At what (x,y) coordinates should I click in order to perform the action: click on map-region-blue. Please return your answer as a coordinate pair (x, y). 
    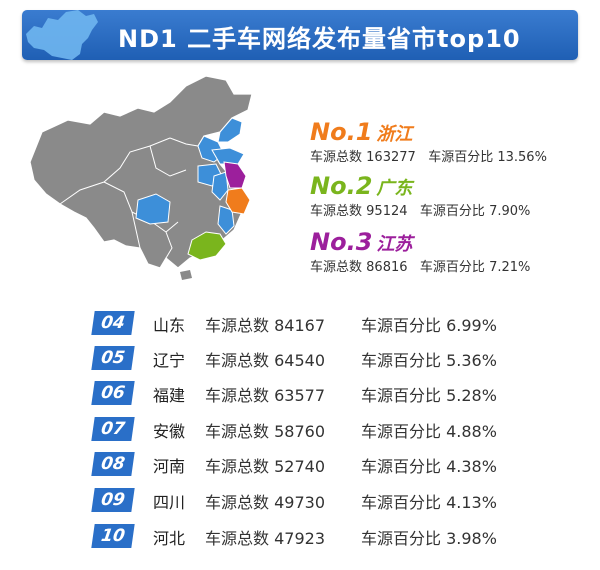
    Looking at the image, I should click on (190, 176).